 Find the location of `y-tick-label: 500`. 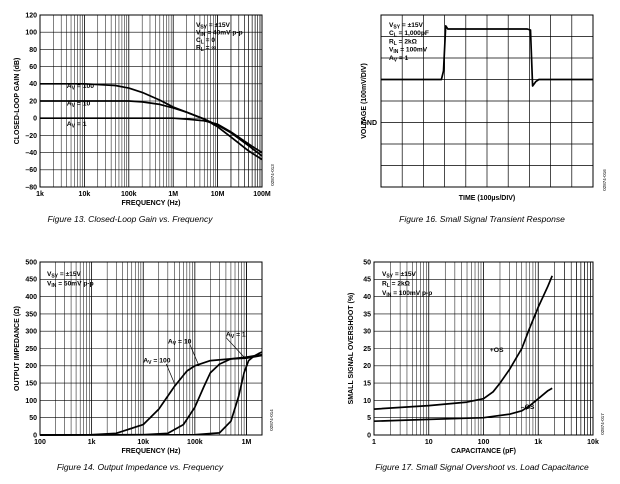

y-tick-label: 500 is located at coordinates (31, 262).